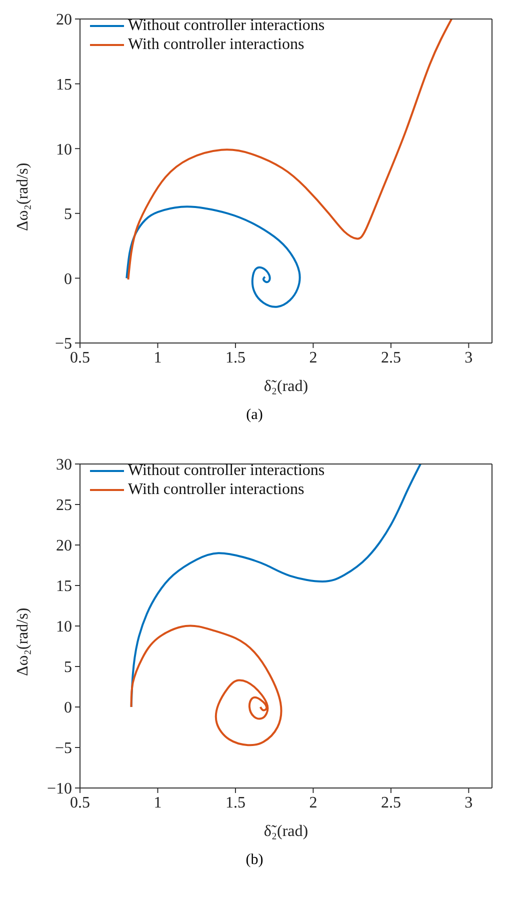 Image resolution: width=509 pixels, height=918 pixels. I want to click on y-tick-label: 25, so click(64, 505).